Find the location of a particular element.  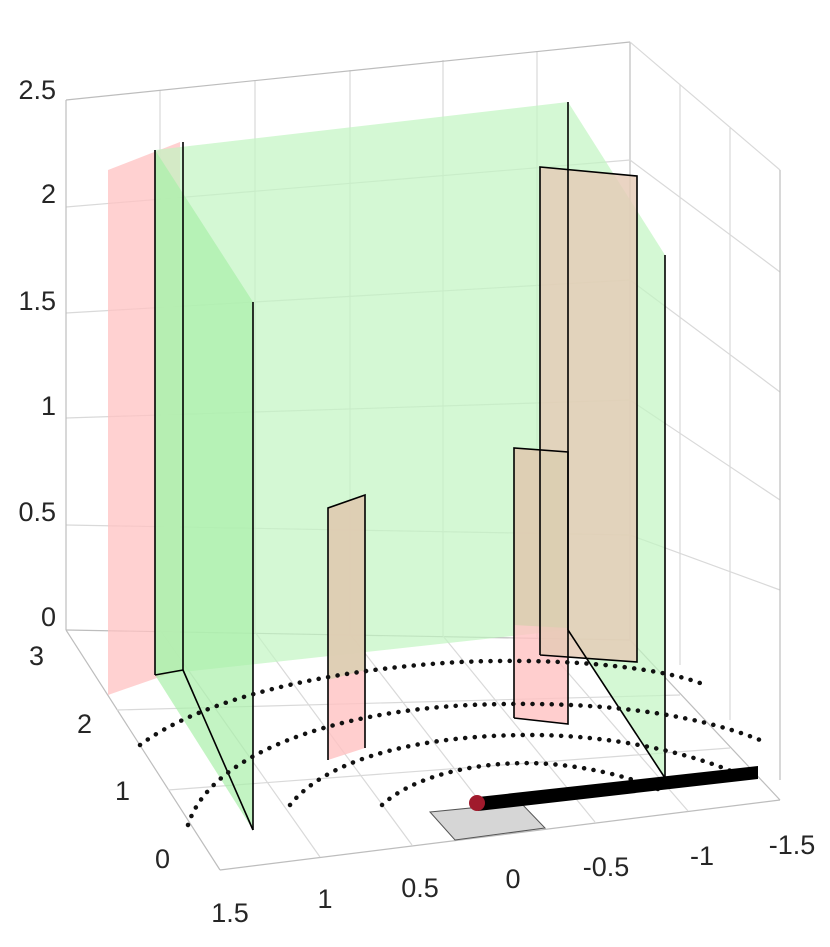

z-tick-label: 1.5 is located at coordinates (37, 301).